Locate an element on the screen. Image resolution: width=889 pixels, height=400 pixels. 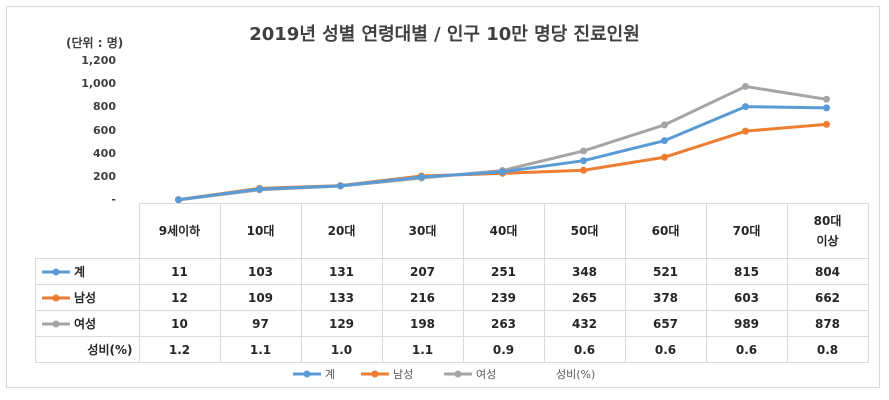
table-cell: 263 is located at coordinates (503, 323).